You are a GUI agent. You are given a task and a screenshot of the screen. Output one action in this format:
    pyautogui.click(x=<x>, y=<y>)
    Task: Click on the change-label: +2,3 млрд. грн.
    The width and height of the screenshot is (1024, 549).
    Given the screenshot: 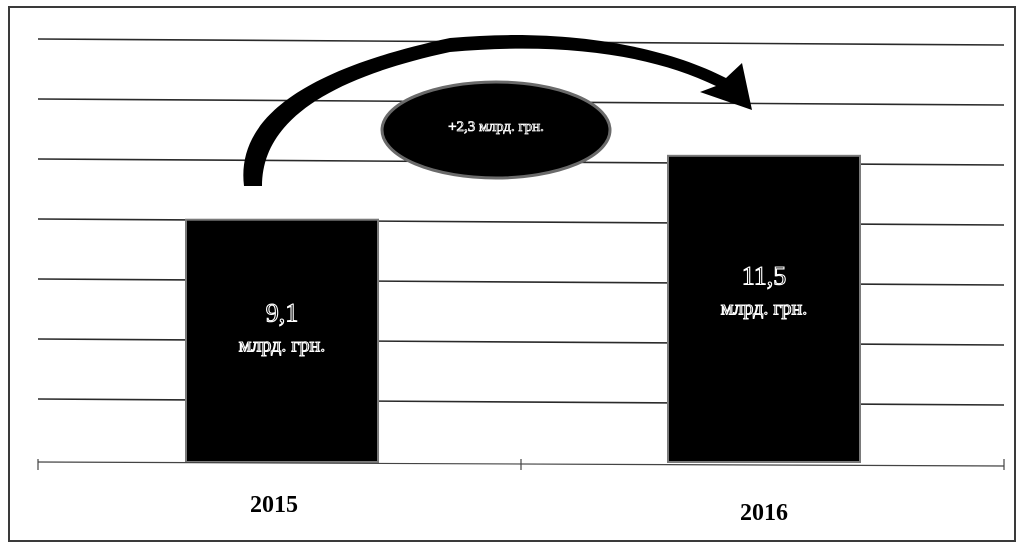 What is the action you would take?
    pyautogui.click(x=496, y=127)
    